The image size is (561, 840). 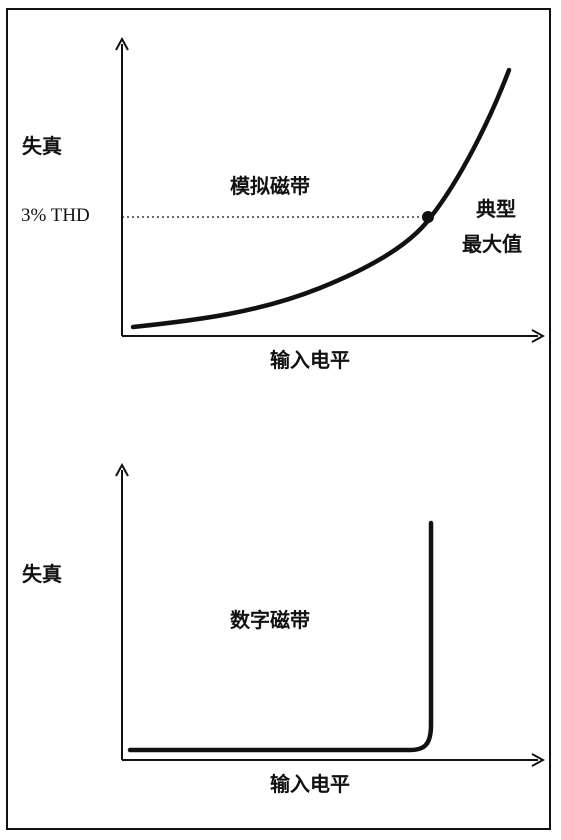 I want to click on top-x-axis-label: 输入电平, so click(x=310, y=360).